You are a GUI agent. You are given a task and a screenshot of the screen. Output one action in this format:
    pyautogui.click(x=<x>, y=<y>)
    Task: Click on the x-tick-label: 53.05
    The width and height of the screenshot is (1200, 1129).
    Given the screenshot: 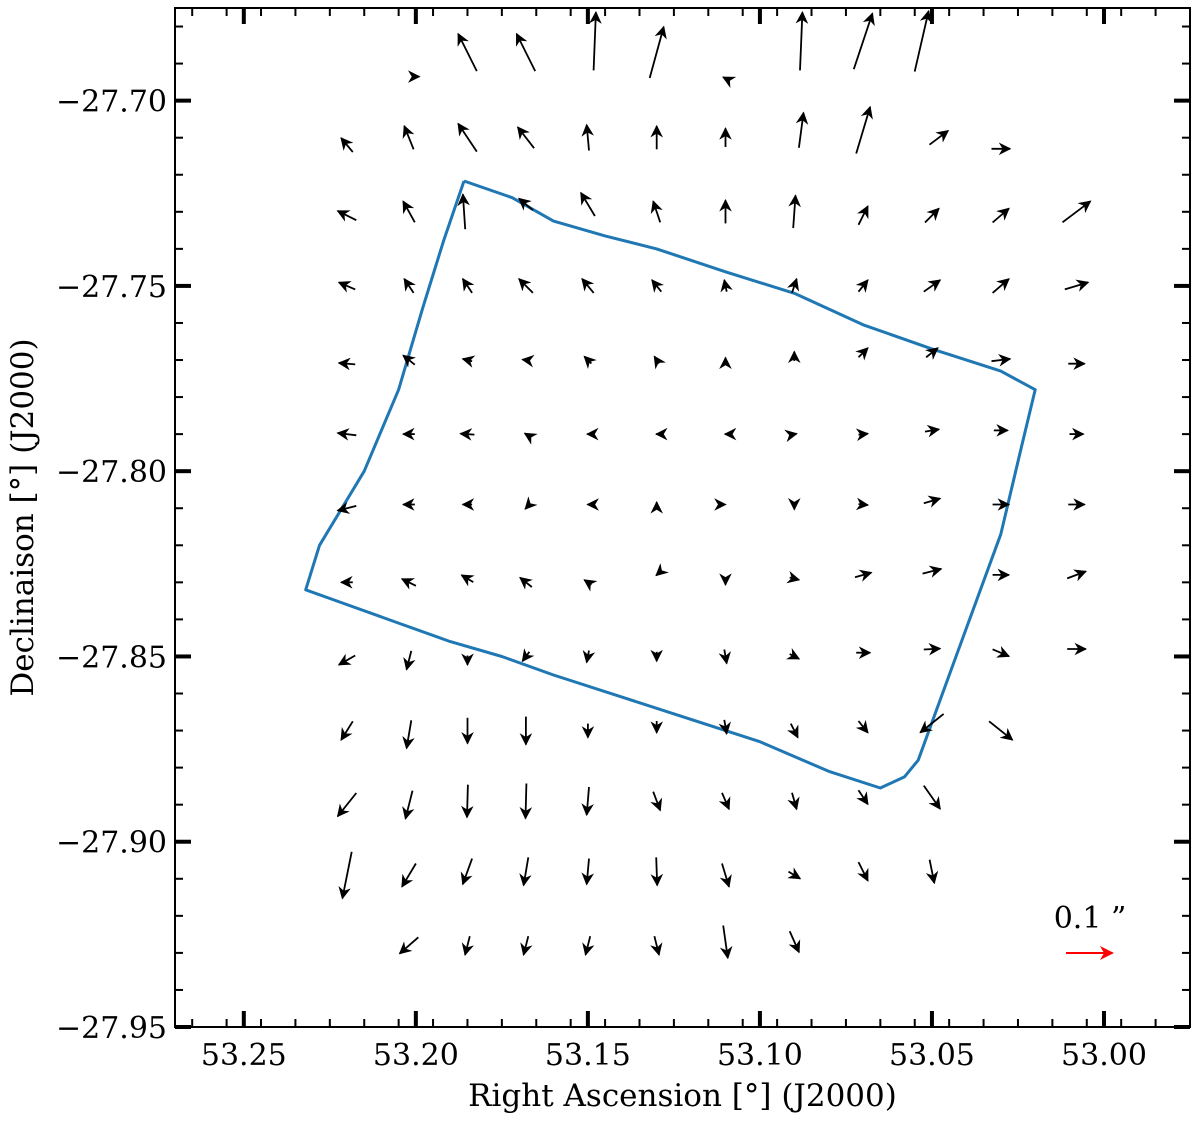 What is the action you would take?
    pyautogui.click(x=932, y=1055)
    